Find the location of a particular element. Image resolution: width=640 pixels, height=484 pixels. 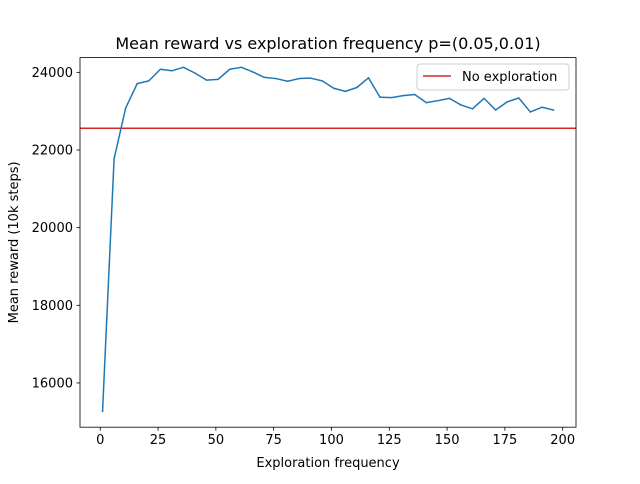

x-tick-label: 125 is located at coordinates (389, 440).